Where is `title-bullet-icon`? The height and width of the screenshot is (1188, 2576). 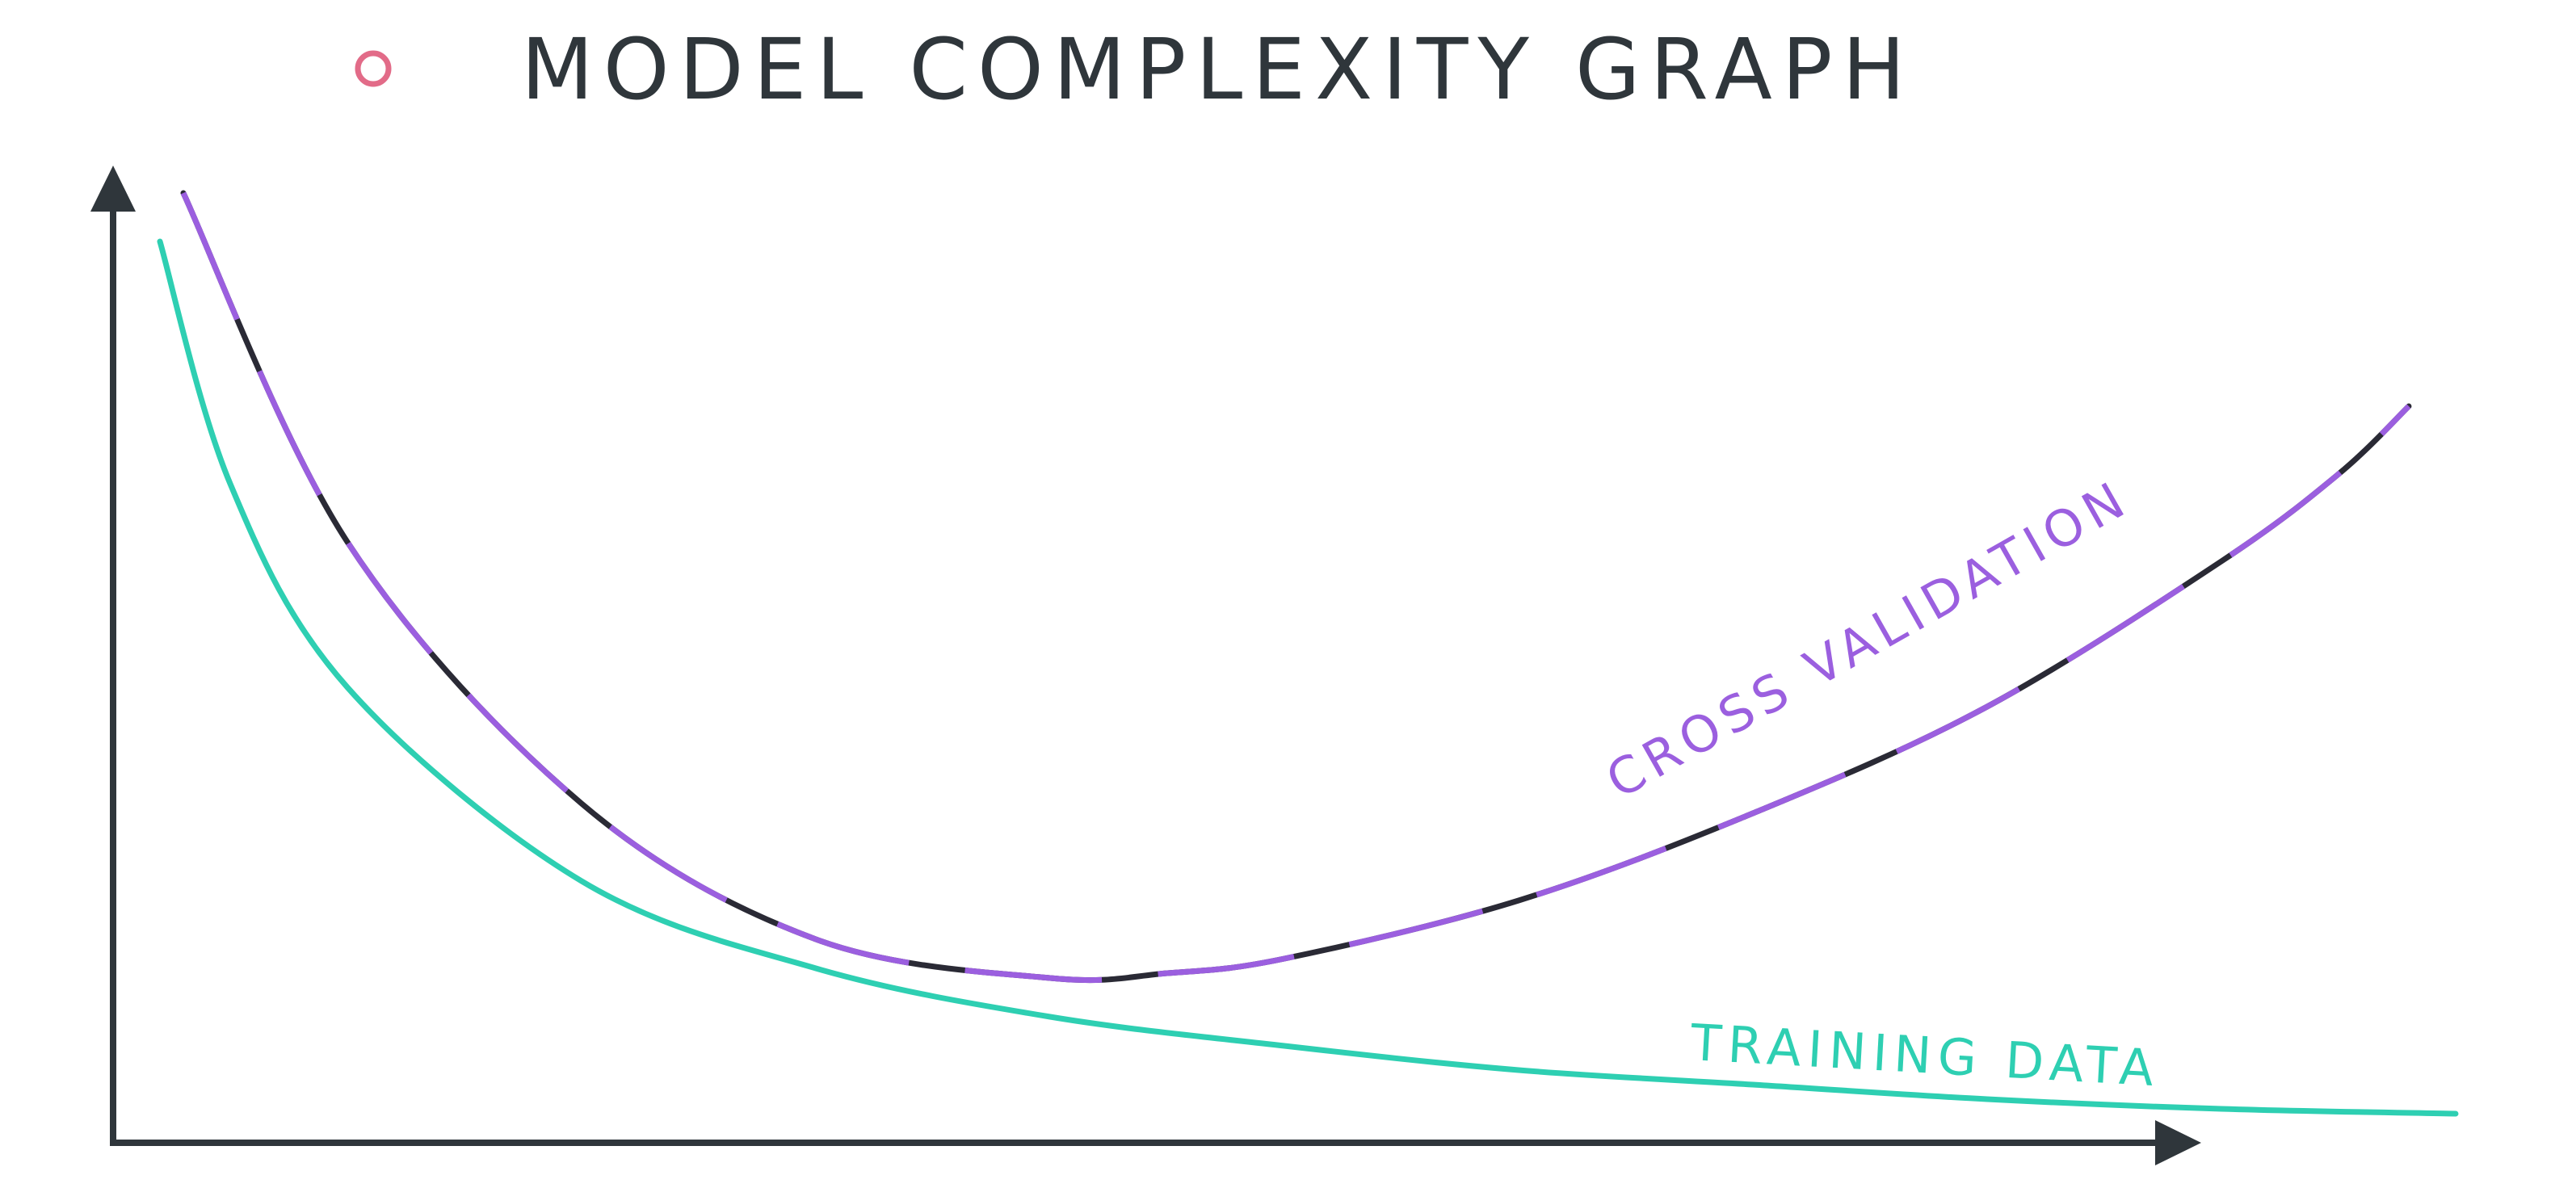 title-bullet-icon is located at coordinates (373, 69).